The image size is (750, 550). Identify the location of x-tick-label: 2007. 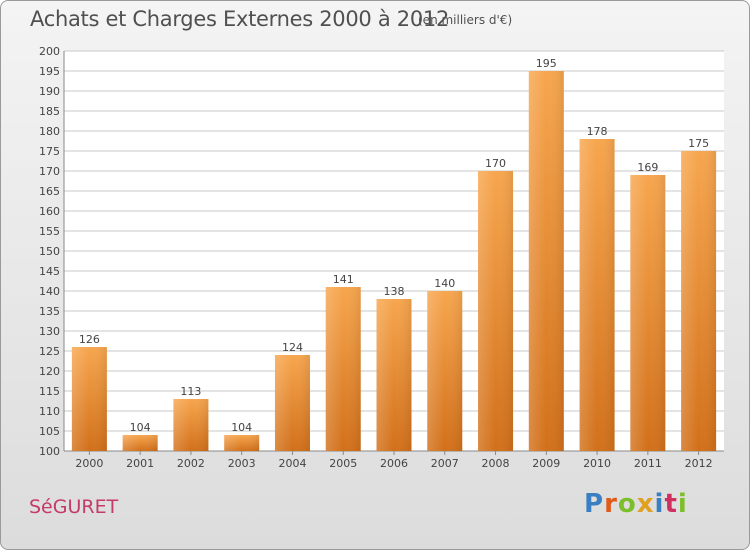
(445, 463).